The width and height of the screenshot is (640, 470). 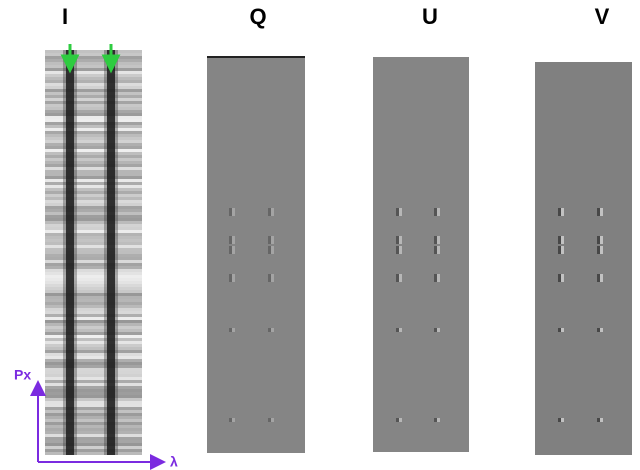 I want to click on panel-label: I, so click(x=65, y=16).